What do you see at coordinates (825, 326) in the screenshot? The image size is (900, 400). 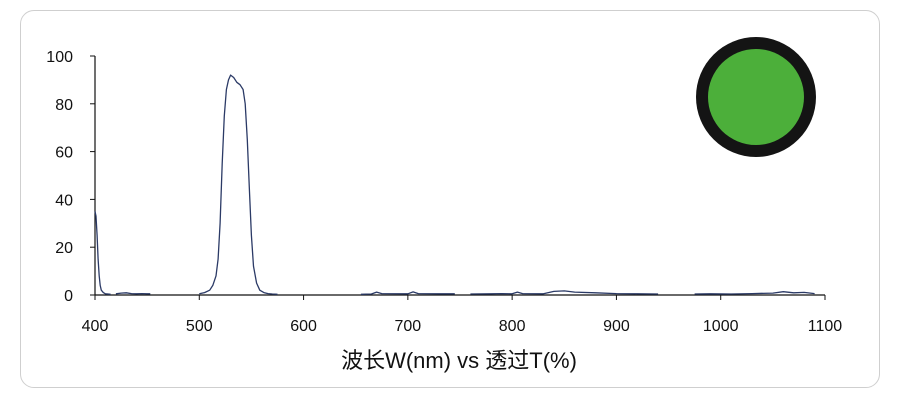 I see `x-tick-label: 1100` at bounding box center [825, 326].